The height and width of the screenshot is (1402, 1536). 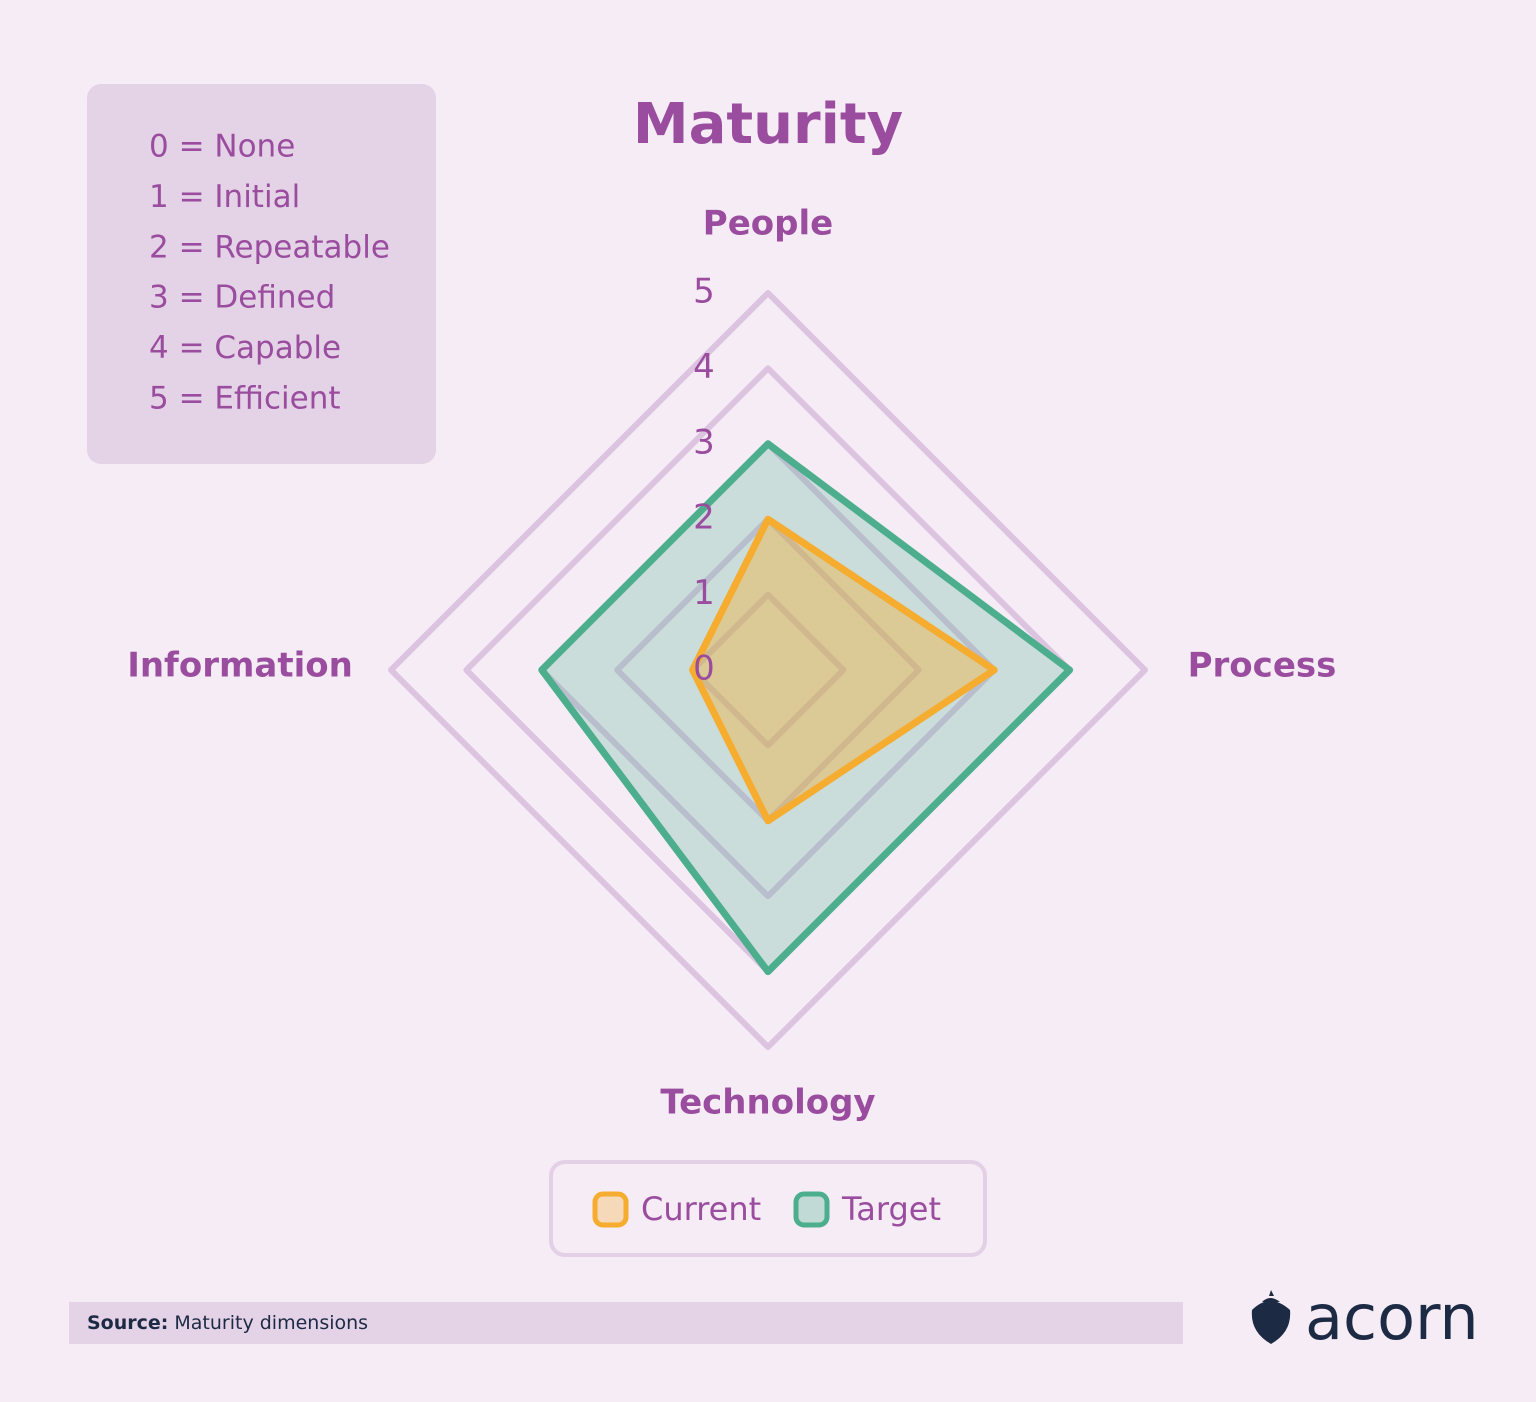 I want to click on r-tick-label: 5, so click(x=704, y=292).